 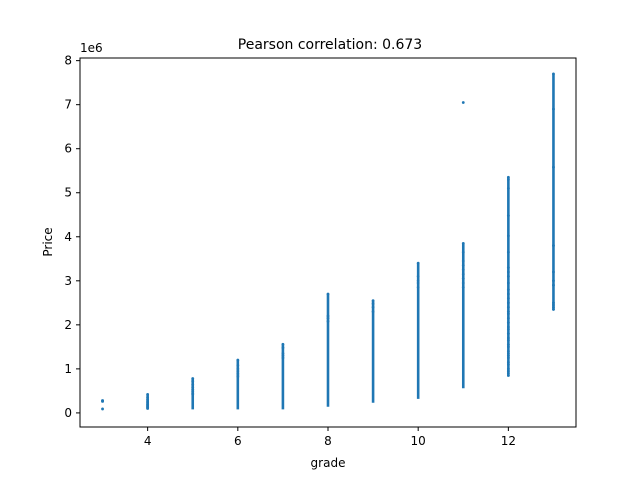 What do you see at coordinates (68, 149) in the screenshot?
I see `y-tick-label: 6` at bounding box center [68, 149].